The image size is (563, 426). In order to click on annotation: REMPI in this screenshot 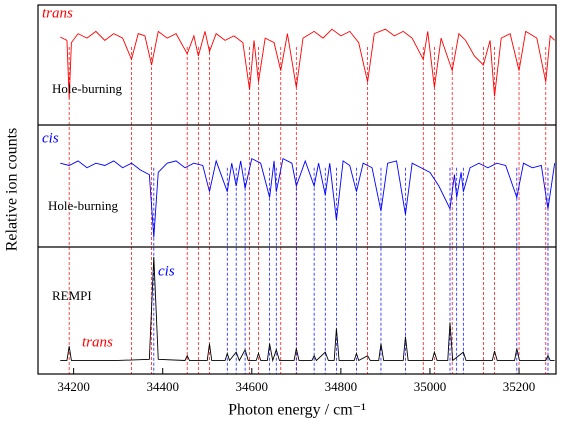, I will do `click(72, 295)`.